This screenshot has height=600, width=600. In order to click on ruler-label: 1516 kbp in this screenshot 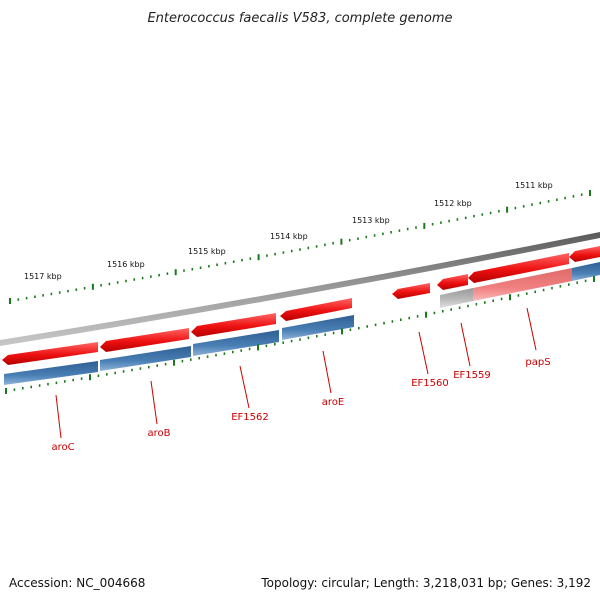, I will do `click(126, 264)`.